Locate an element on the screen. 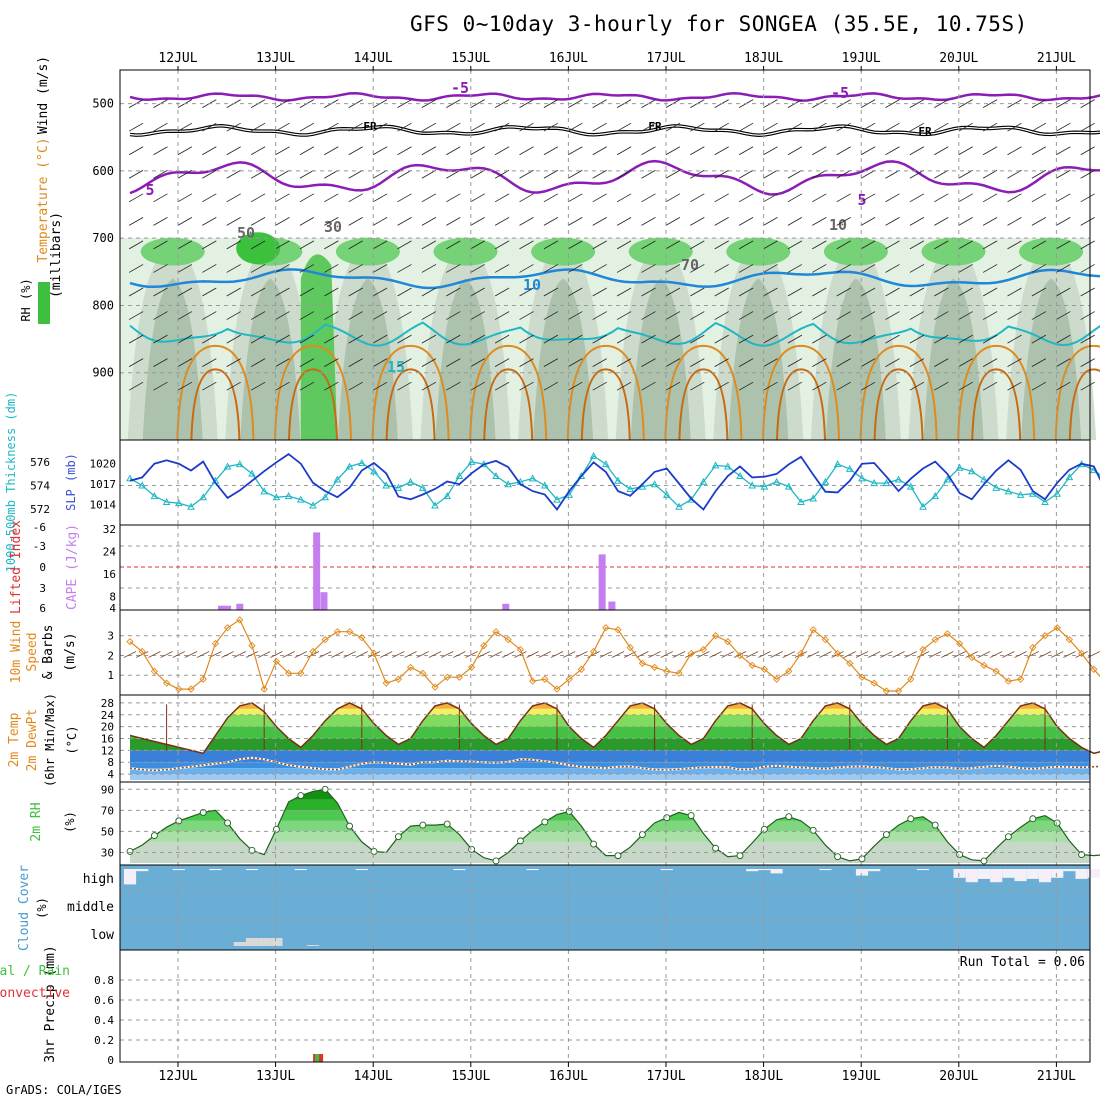  thickness-ylabel: 1000-500mb Thickness (dm) is located at coordinates (11, 482).